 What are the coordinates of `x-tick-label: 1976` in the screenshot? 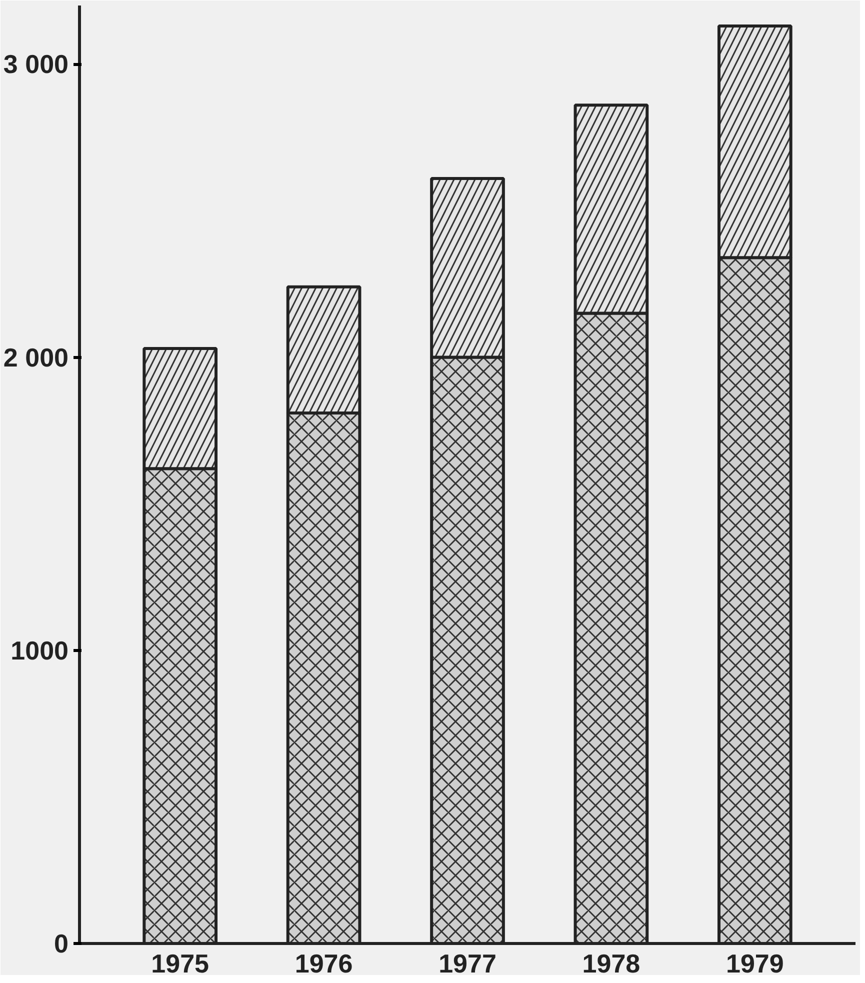 It's located at (323, 963).